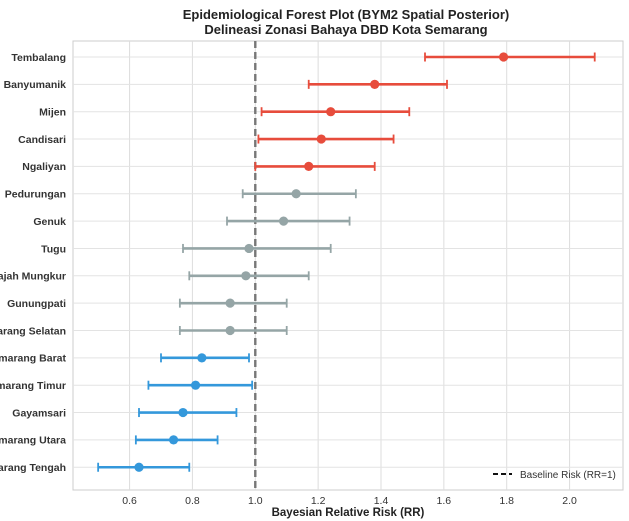 This screenshot has width=629, height=521. Describe the element at coordinates (318, 501) in the screenshot. I see `x-tick-label: 1.2` at that location.